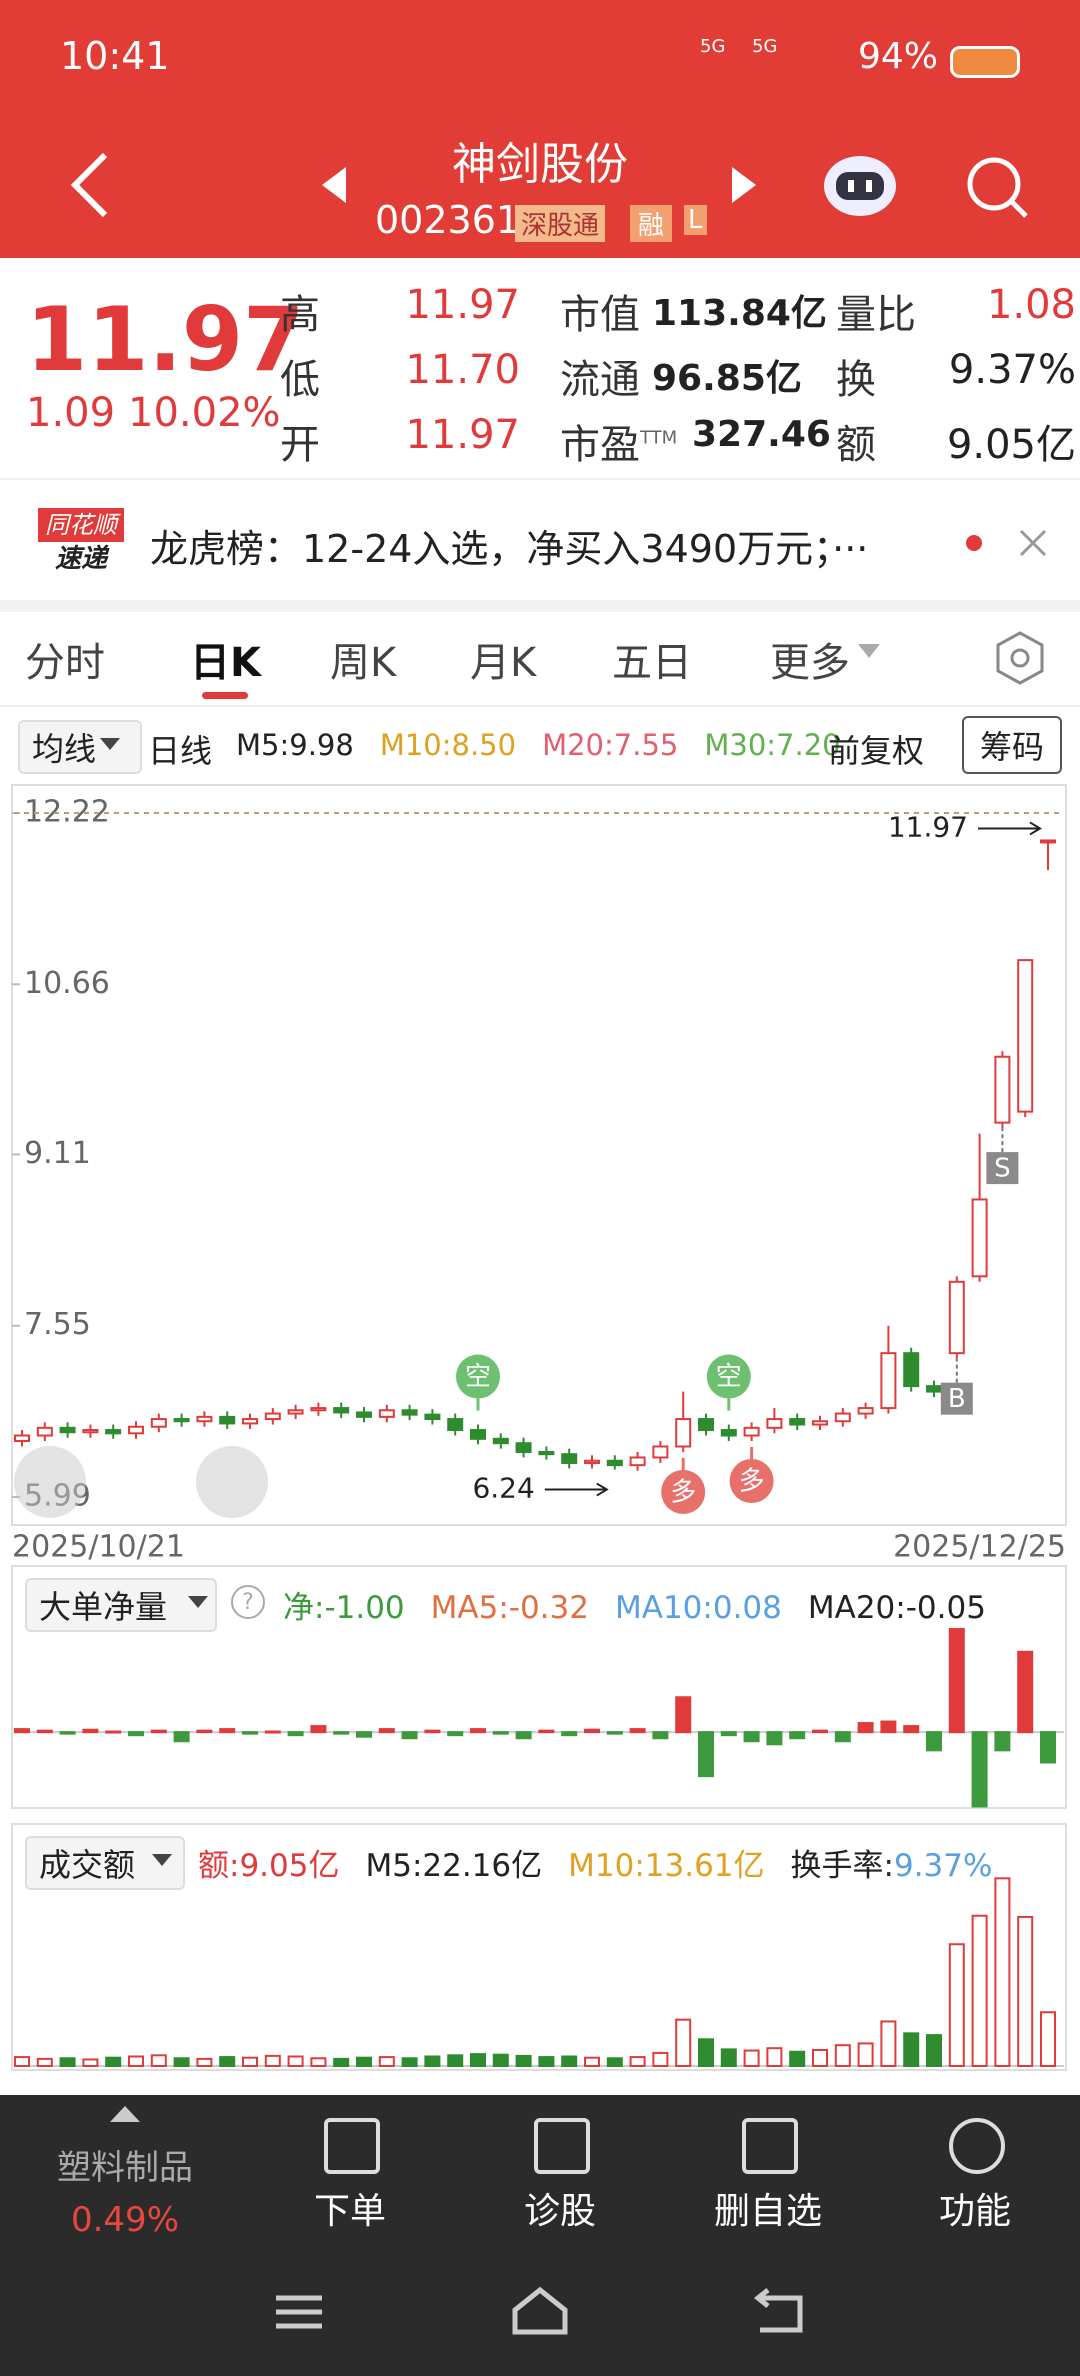  Describe the element at coordinates (559, 2211) in the screenshot. I see `action-label: 诊股` at that location.